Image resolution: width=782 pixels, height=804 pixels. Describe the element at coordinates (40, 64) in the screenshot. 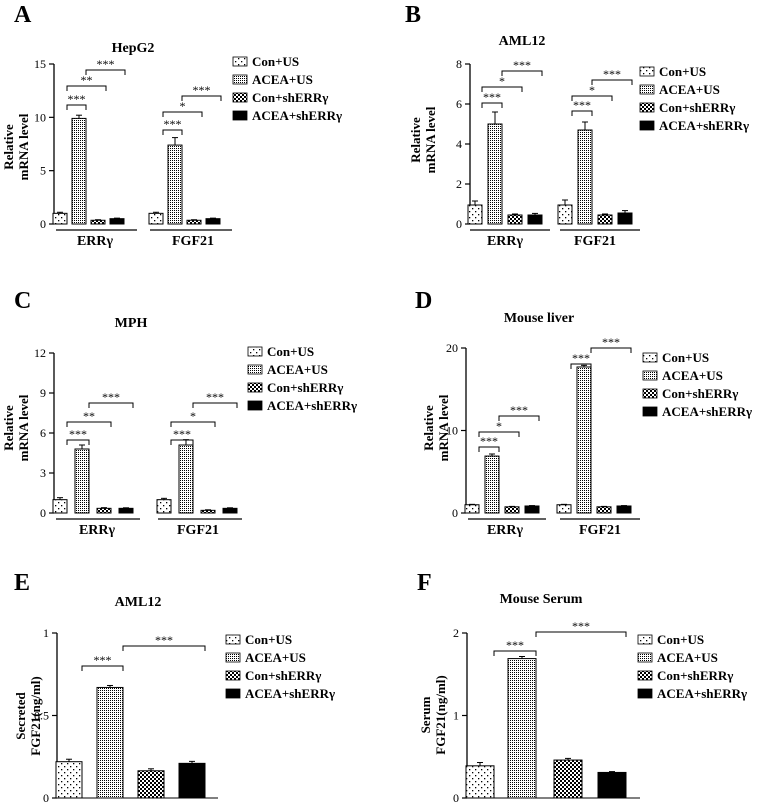

I see `y-tick-label: 15` at that location.